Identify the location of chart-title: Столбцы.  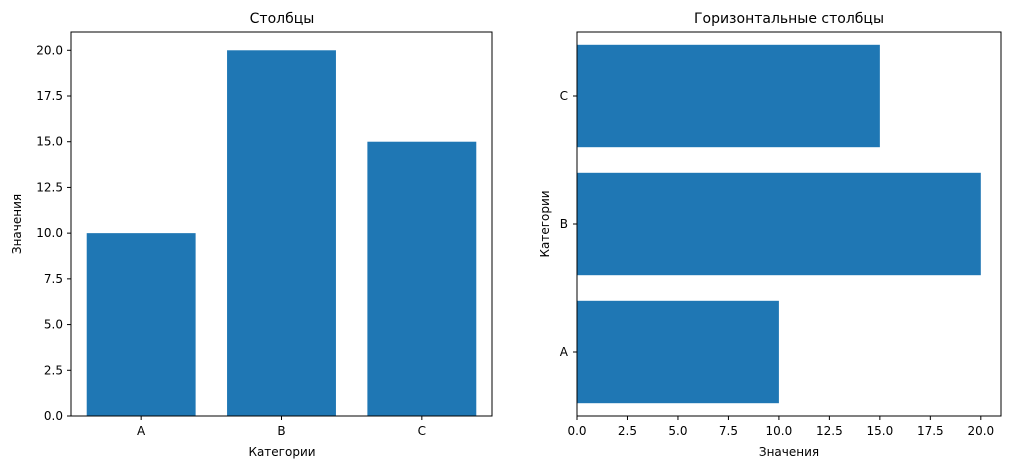
(282, 19).